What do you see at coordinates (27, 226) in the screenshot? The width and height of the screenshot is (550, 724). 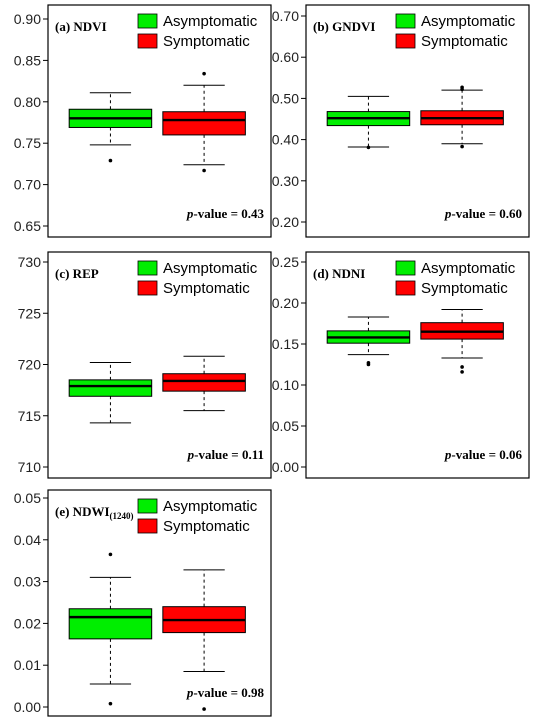 I see `y-tick-label: 0.65` at bounding box center [27, 226].